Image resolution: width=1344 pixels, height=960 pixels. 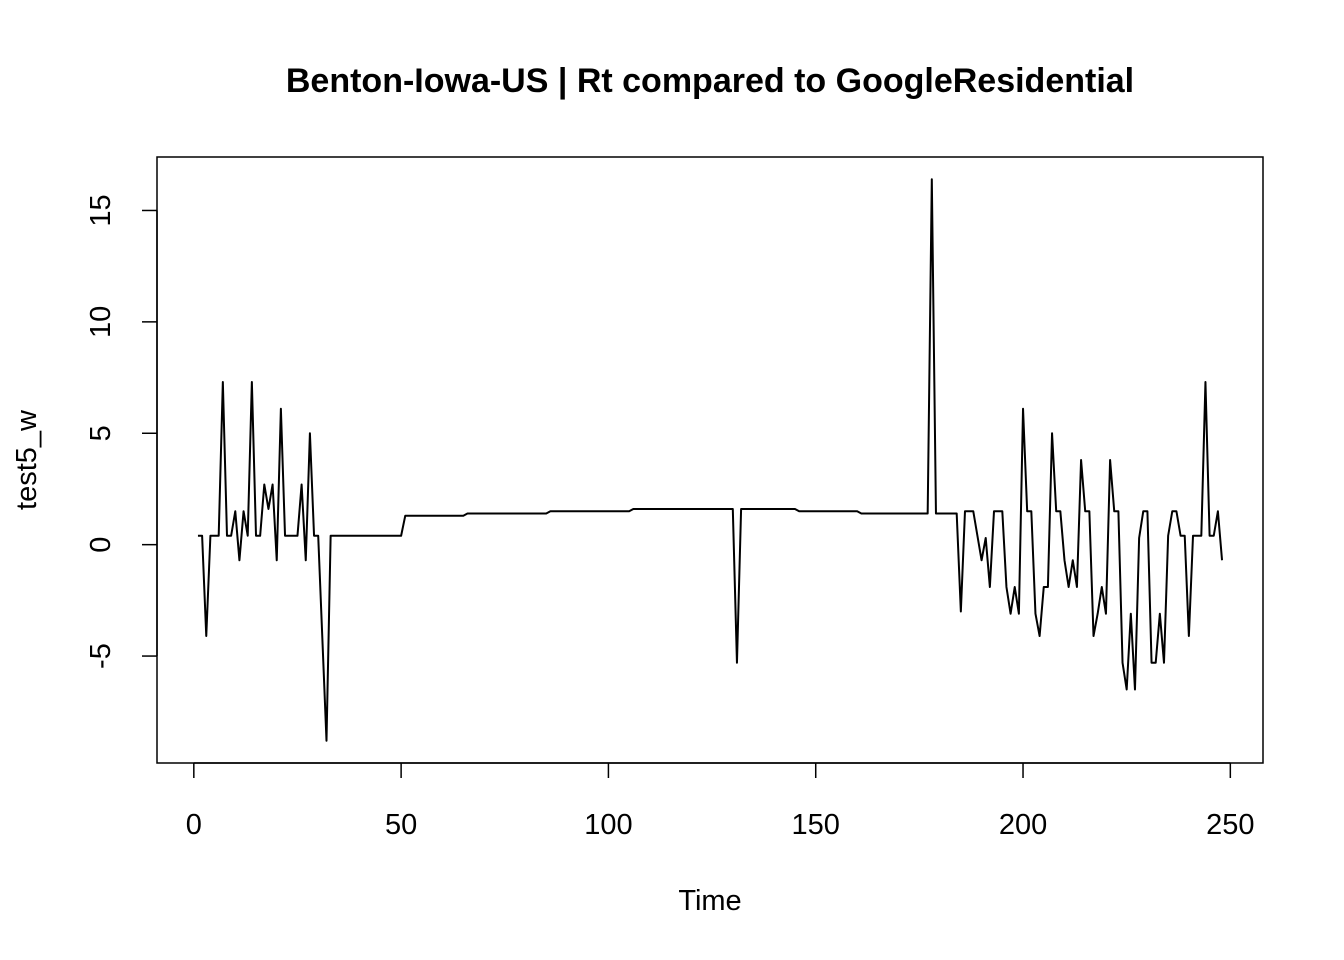 What do you see at coordinates (1023, 825) in the screenshot?
I see `x-tick-label: 200` at bounding box center [1023, 825].